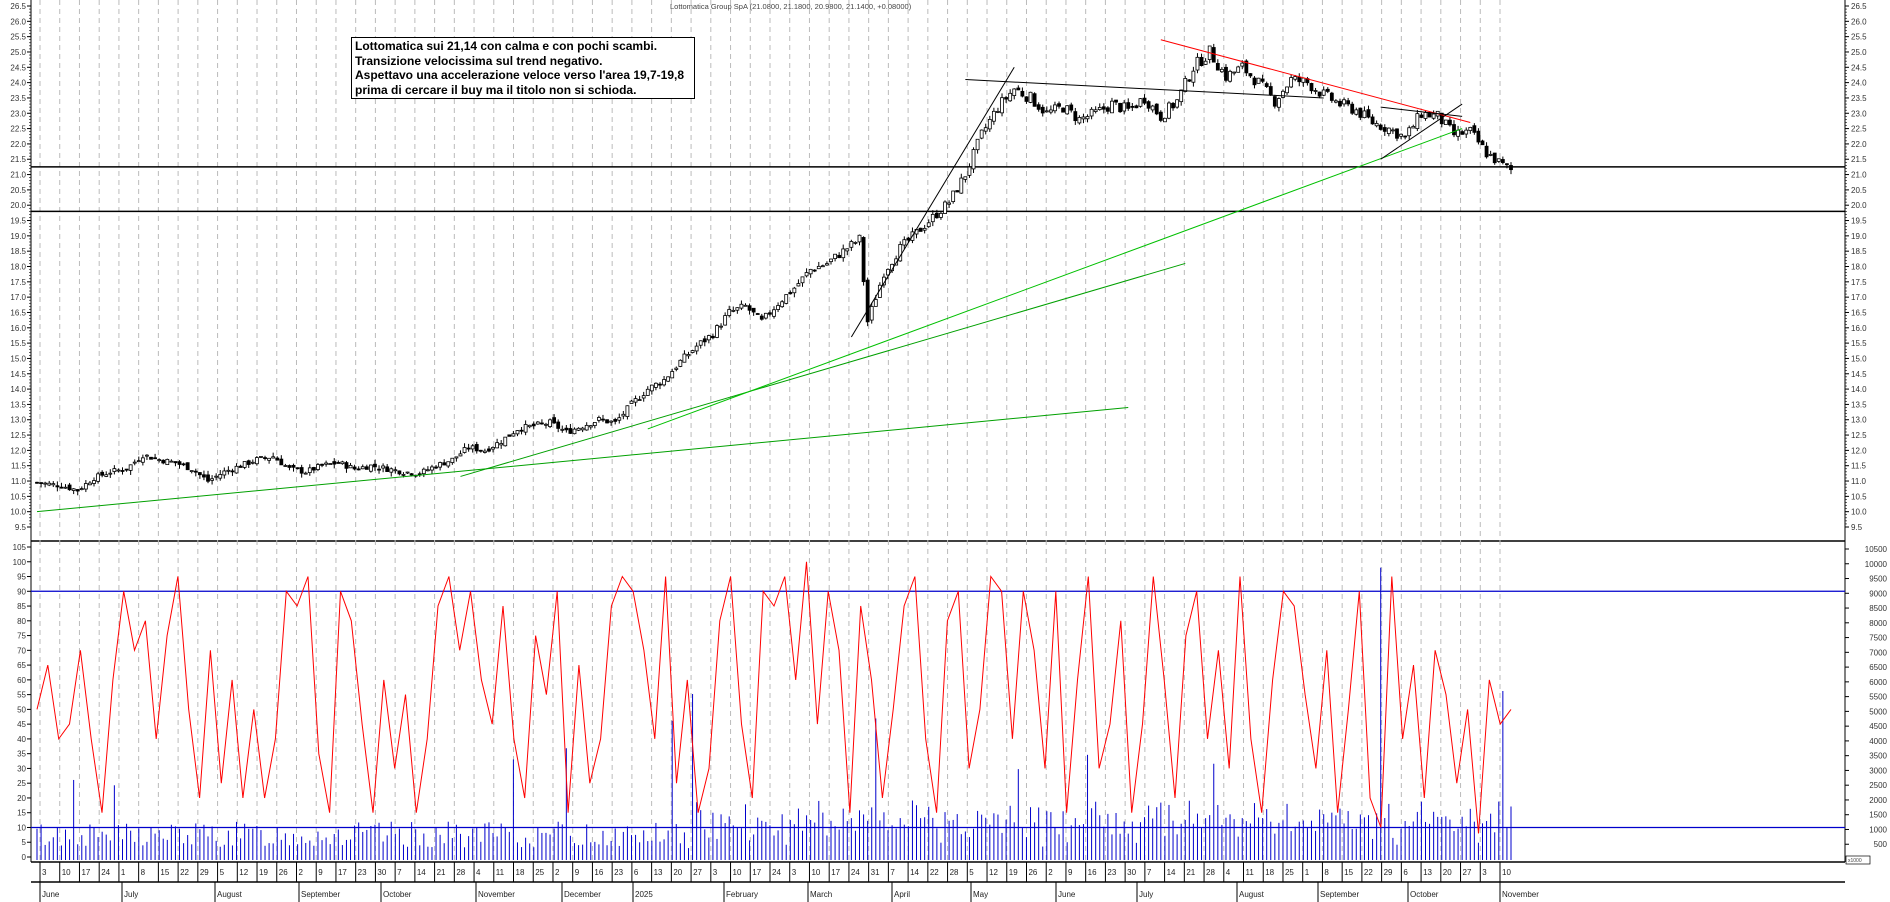 The width and height of the screenshot is (1890, 902). What do you see at coordinates (18, 450) in the screenshot?
I see `svg-text: 12.0` at bounding box center [18, 450].